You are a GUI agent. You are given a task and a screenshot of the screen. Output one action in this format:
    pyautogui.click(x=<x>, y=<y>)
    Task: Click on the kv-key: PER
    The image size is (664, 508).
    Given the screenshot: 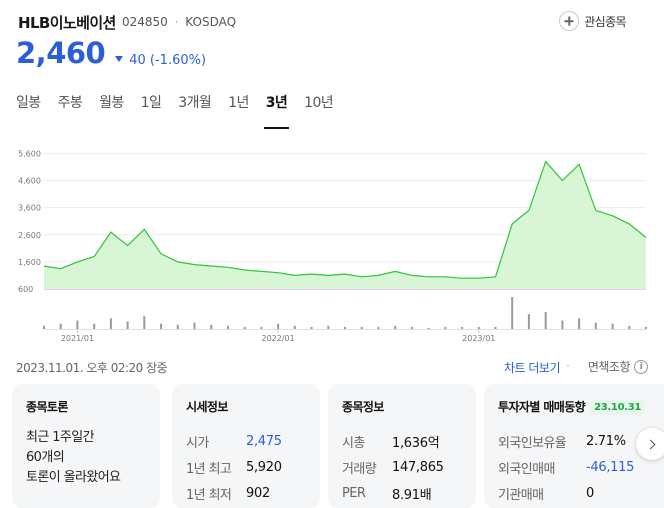 What is the action you would take?
    pyautogui.click(x=354, y=493)
    